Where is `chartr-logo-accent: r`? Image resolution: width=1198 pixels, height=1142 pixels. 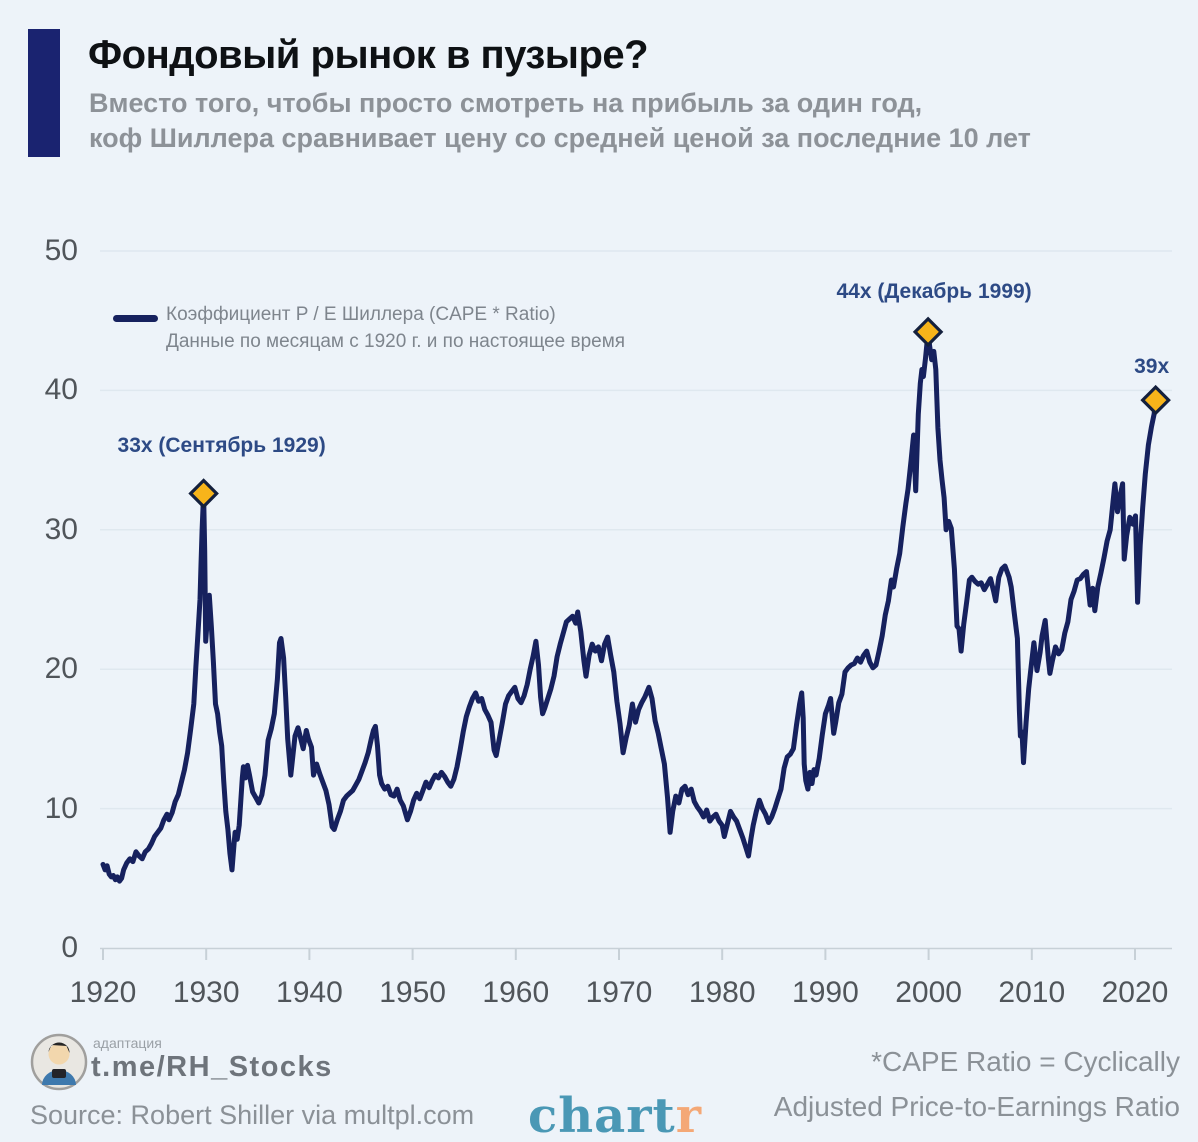 chartr-logo-accent: r is located at coordinates (688, 1115).